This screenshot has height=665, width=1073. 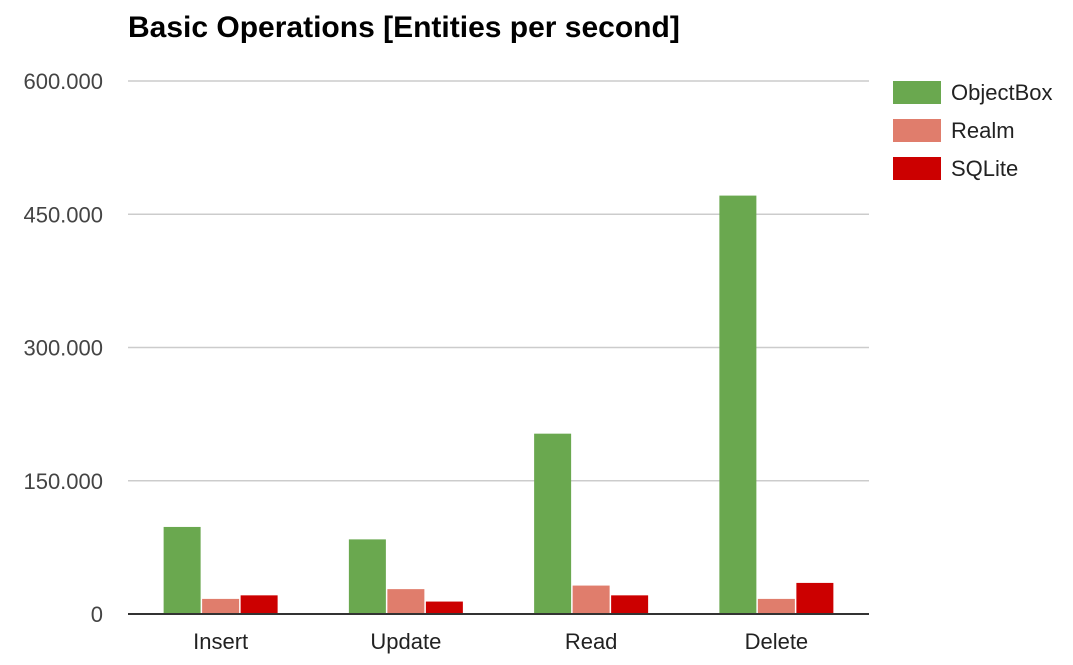 I want to click on x-tick-label: Delete, so click(x=777, y=641).